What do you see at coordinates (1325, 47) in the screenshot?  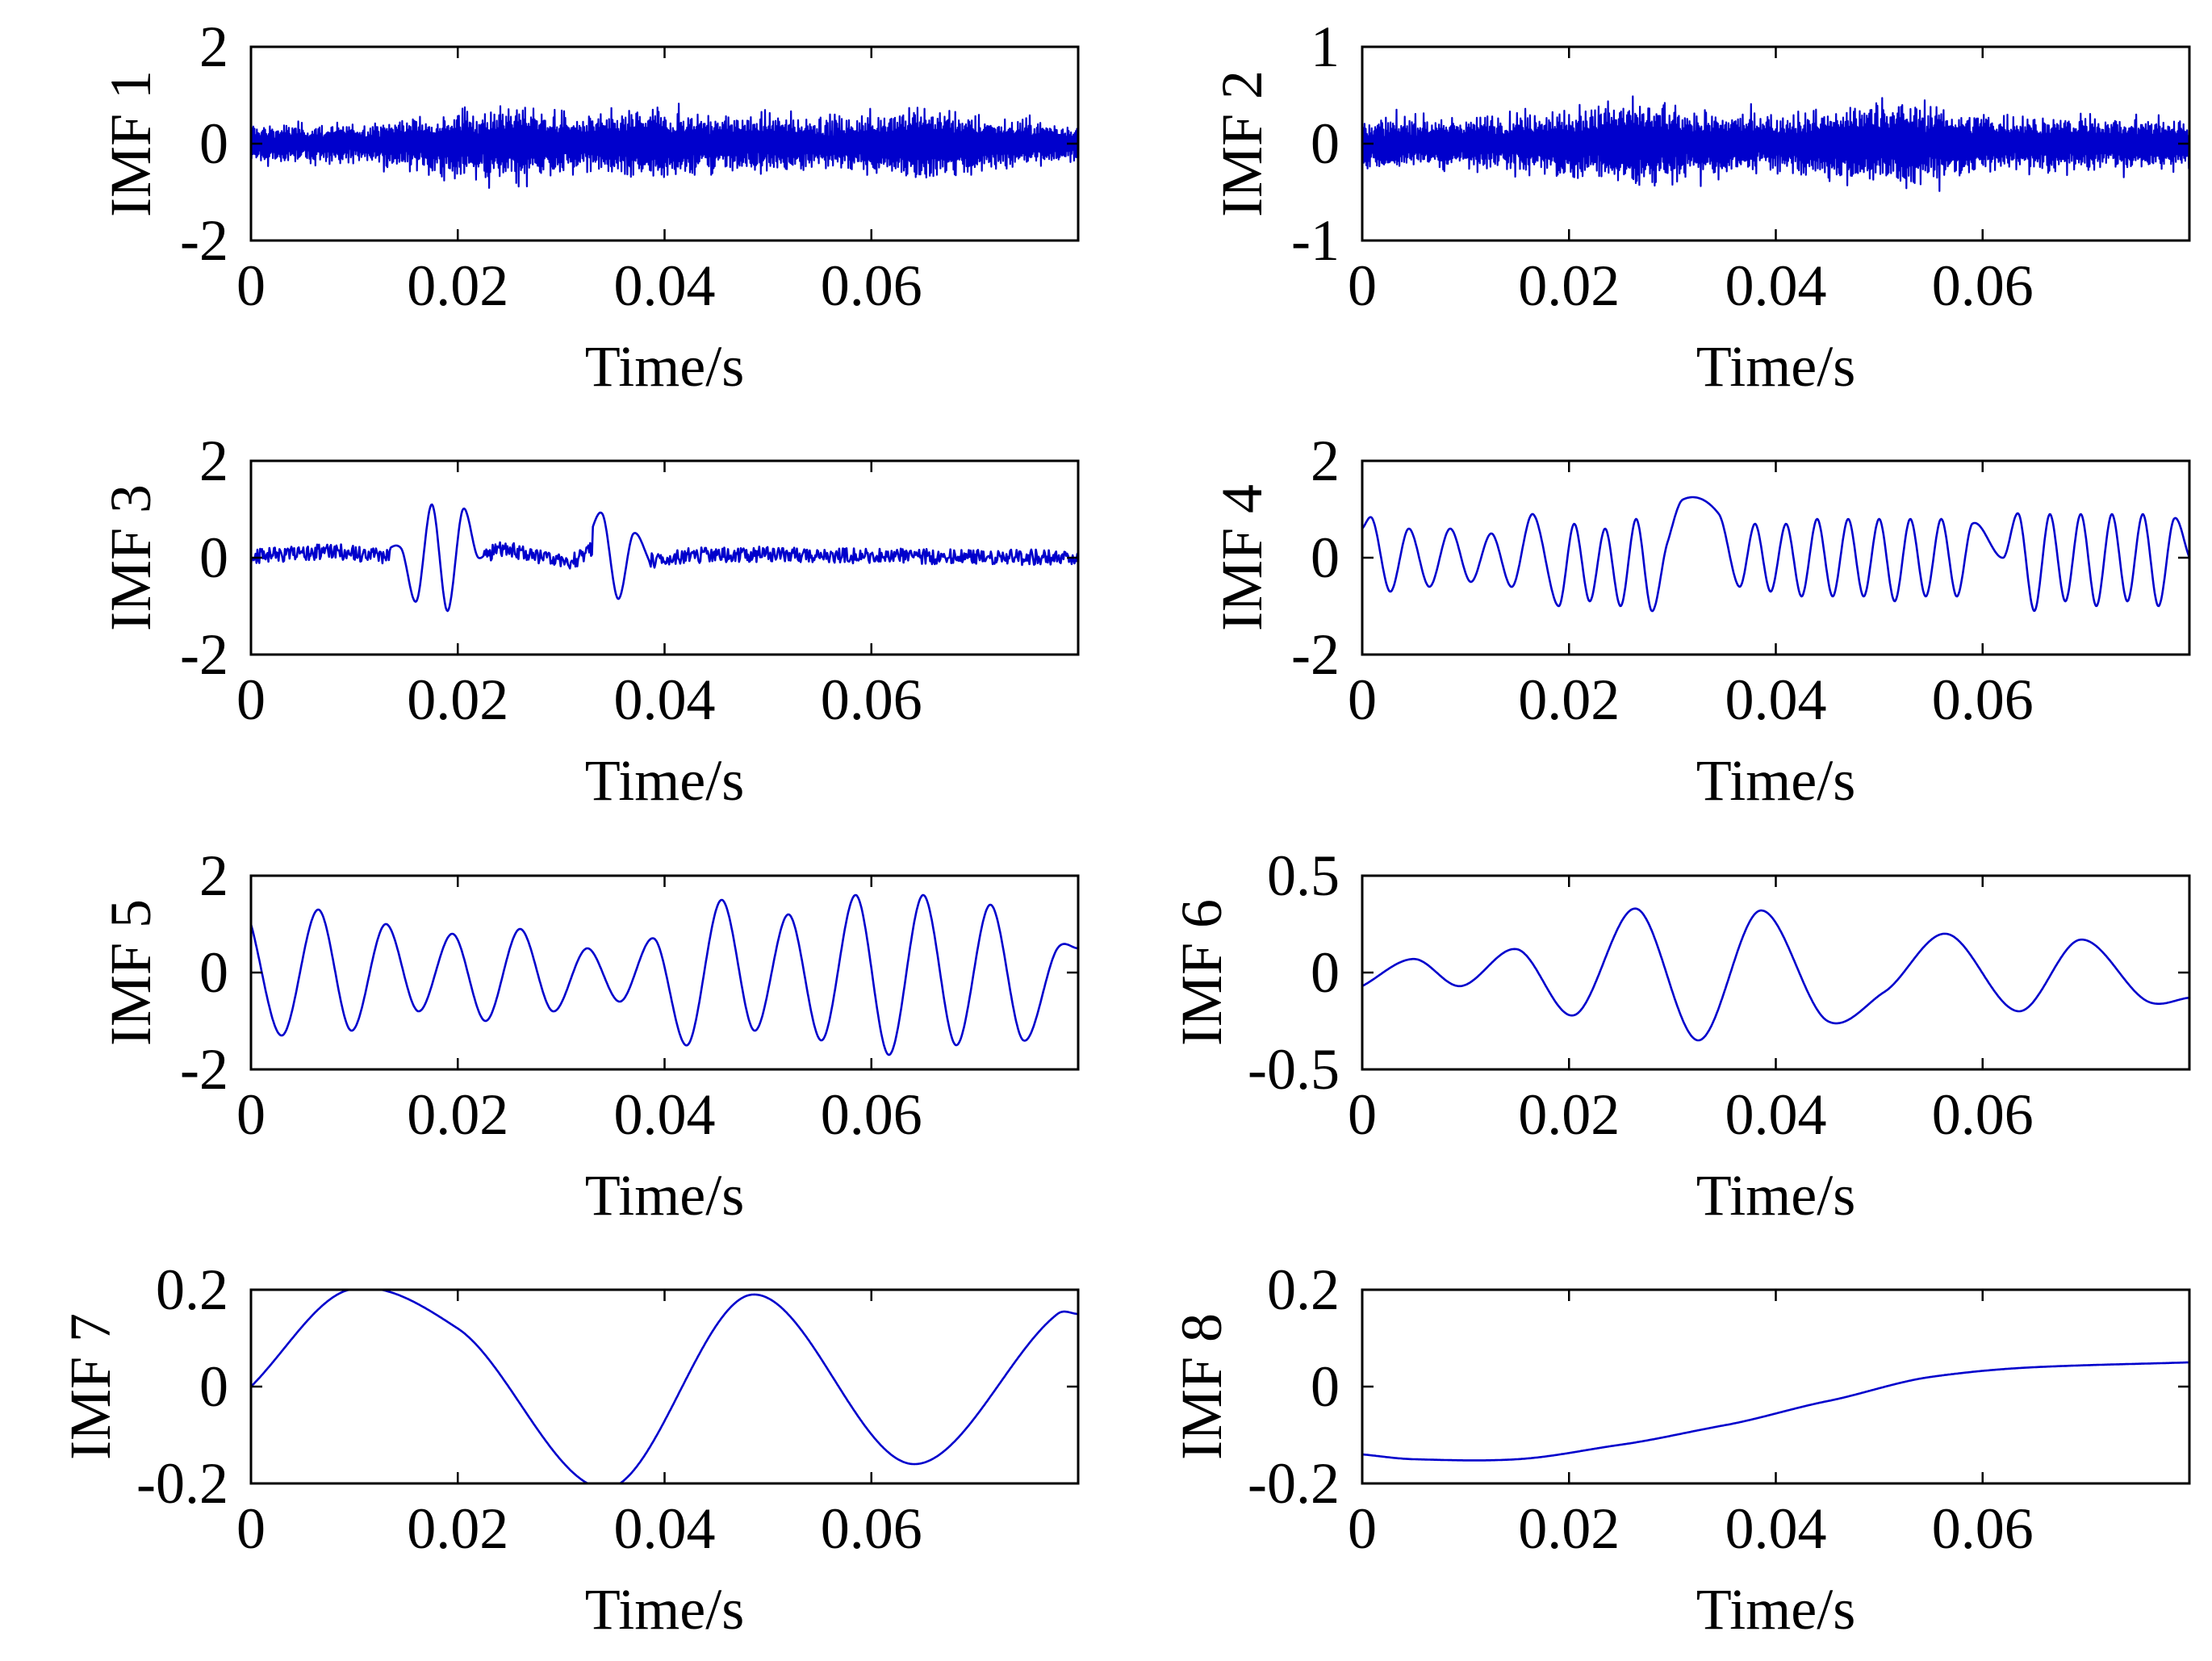 I see `y-tick-label: 1` at bounding box center [1325, 47].